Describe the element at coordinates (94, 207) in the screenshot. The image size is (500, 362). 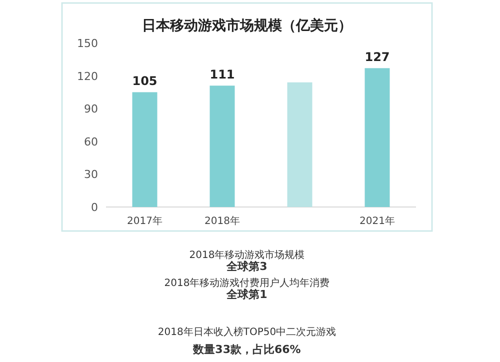
I see `y-tick-label: 0` at that location.